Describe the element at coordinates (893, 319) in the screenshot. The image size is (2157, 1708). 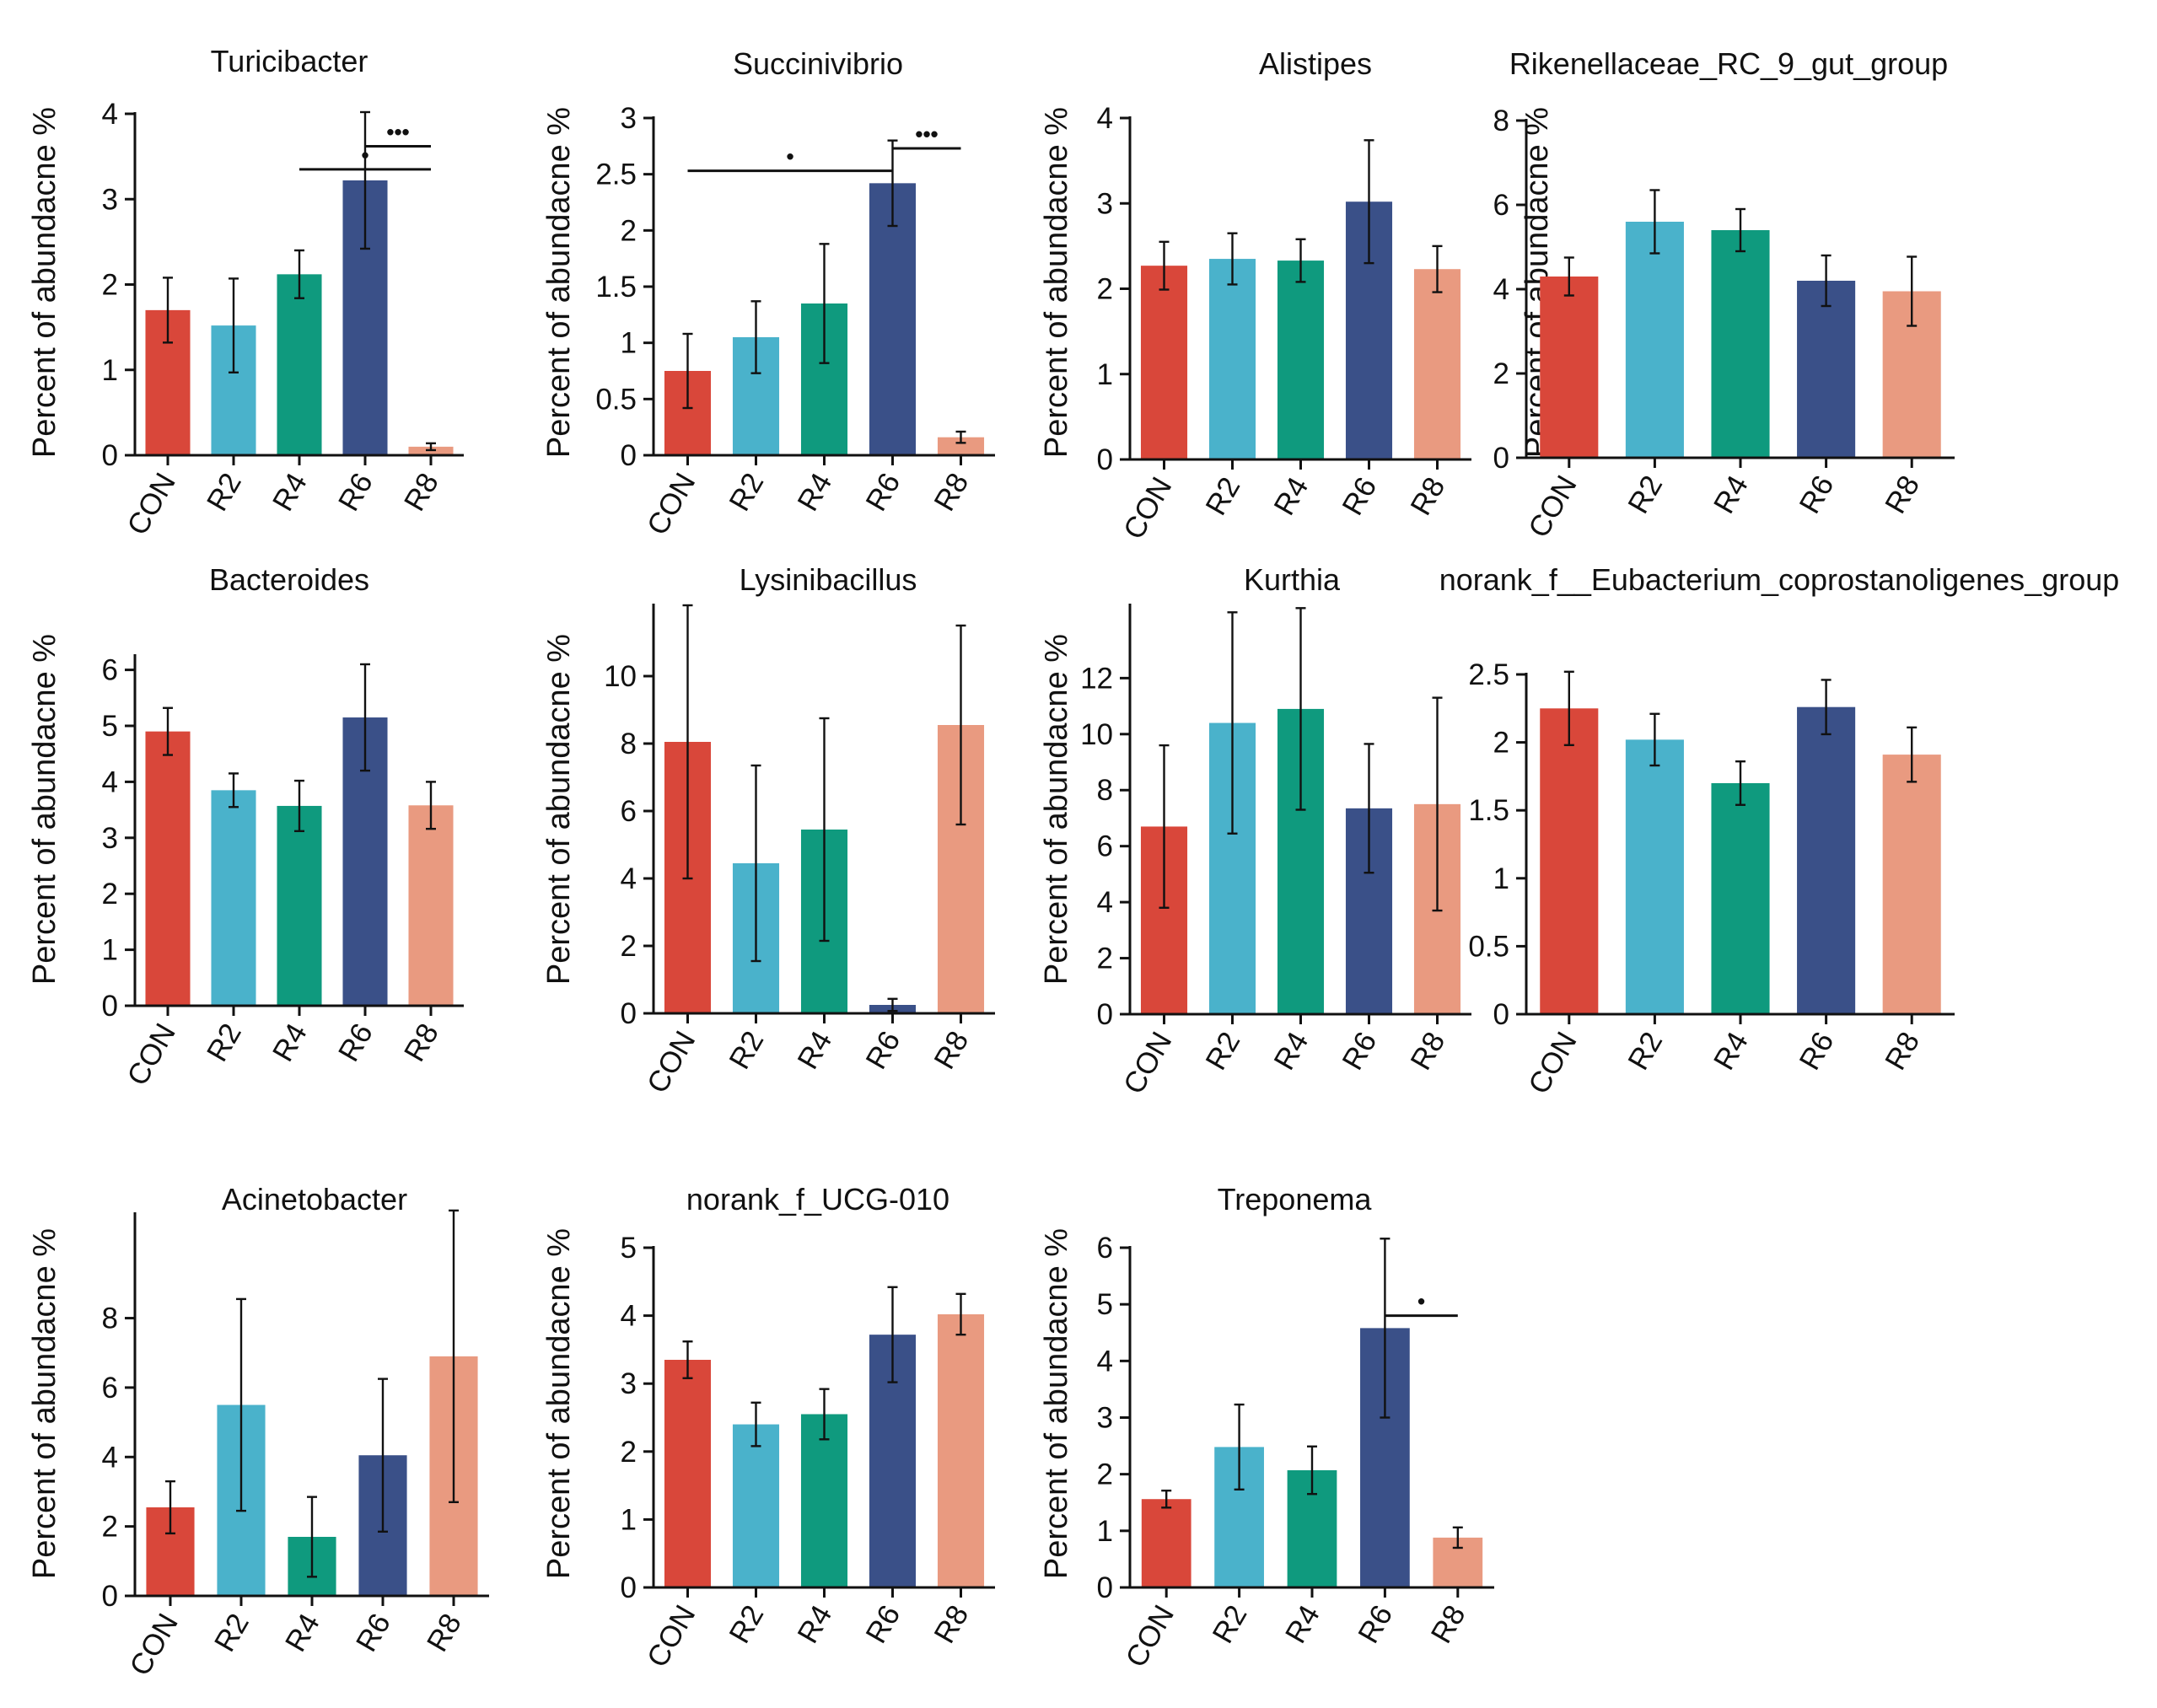
I see `bar-r6` at that location.